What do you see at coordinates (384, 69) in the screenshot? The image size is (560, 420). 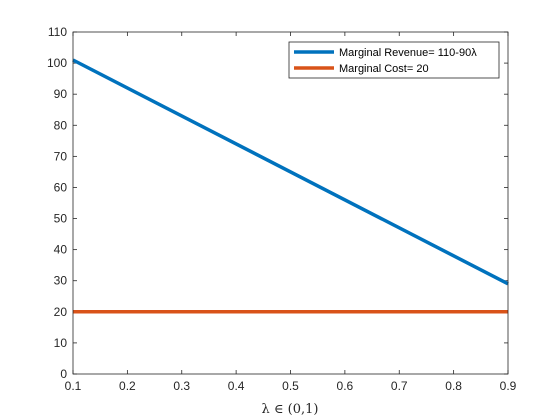 I see `legend-label-cost: Marginal Cost= 20` at bounding box center [384, 69].